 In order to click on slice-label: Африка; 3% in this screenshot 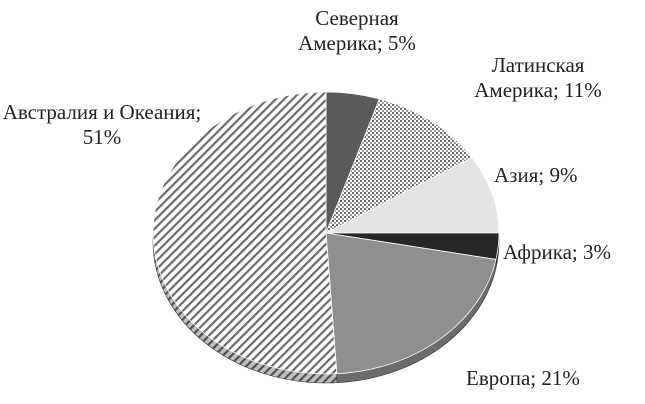, I will do `click(557, 252)`.